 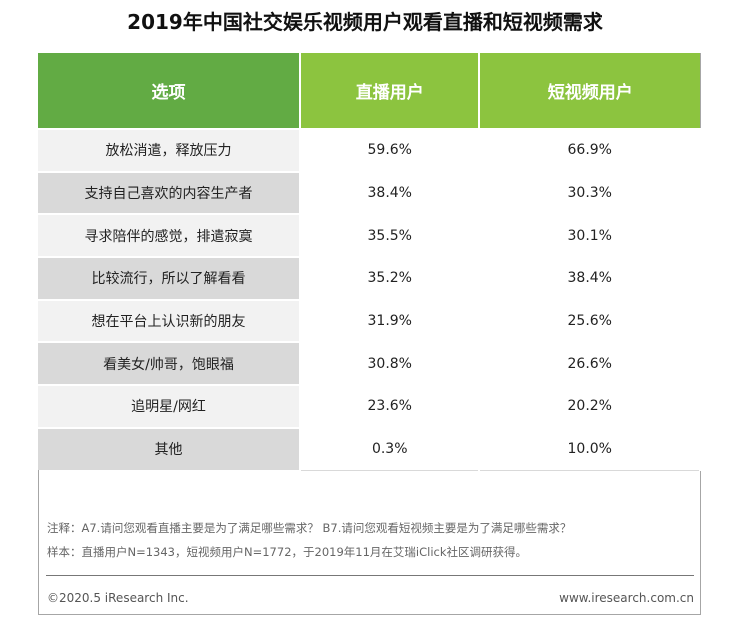 I want to click on live-value-cell: 31.9%, so click(x=390, y=320).